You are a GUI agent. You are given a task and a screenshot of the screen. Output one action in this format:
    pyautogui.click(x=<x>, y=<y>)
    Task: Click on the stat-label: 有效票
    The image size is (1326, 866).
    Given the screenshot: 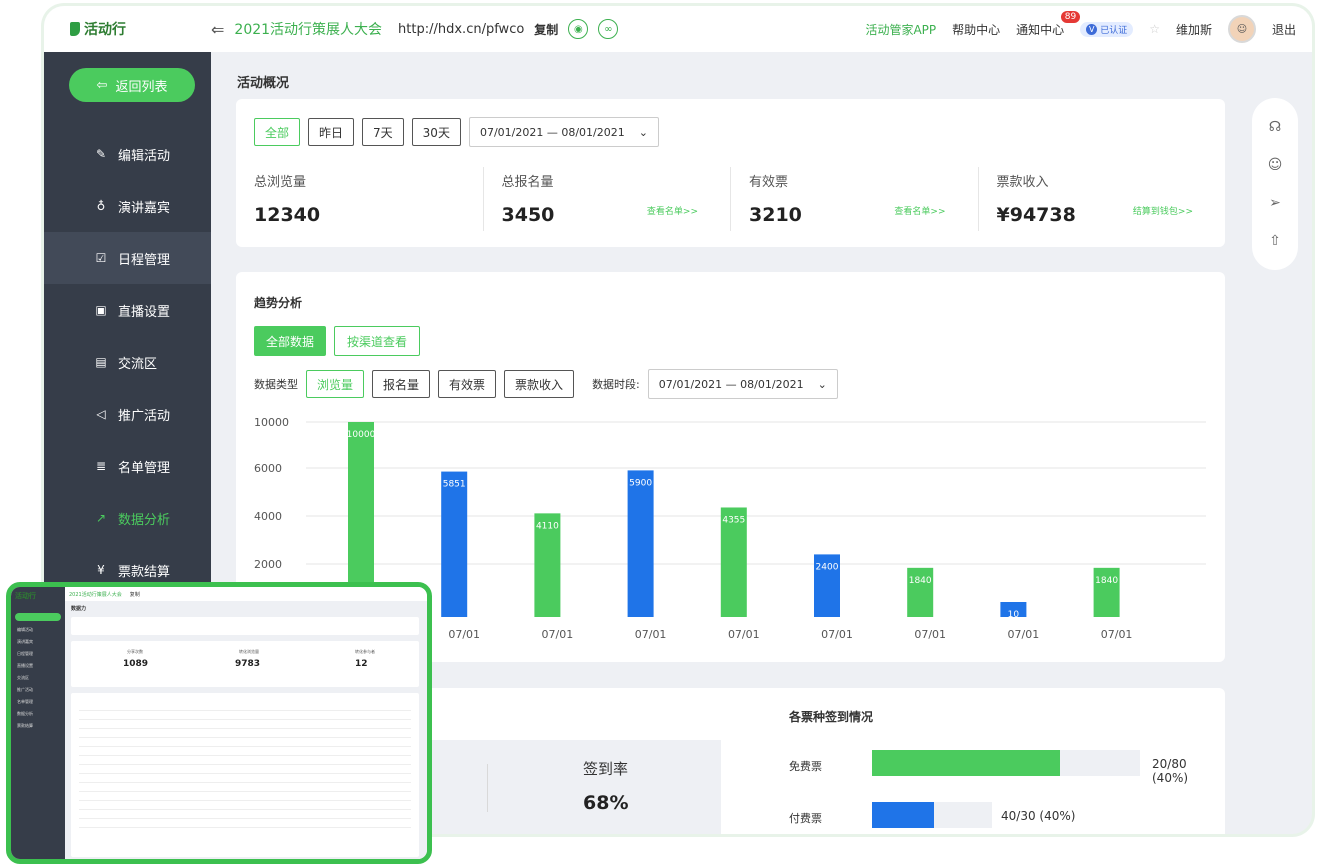 What is the action you would take?
    pyautogui.click(x=769, y=182)
    